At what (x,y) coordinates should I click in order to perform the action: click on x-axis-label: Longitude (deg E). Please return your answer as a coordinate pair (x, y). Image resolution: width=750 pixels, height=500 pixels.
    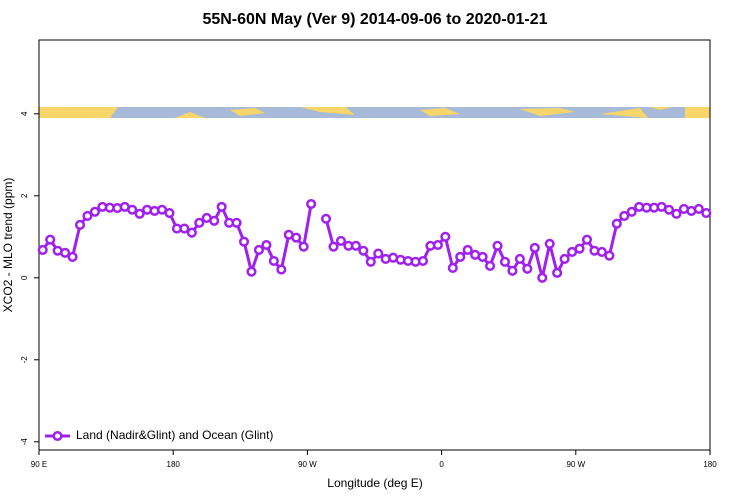
    Looking at the image, I should click on (374, 483).